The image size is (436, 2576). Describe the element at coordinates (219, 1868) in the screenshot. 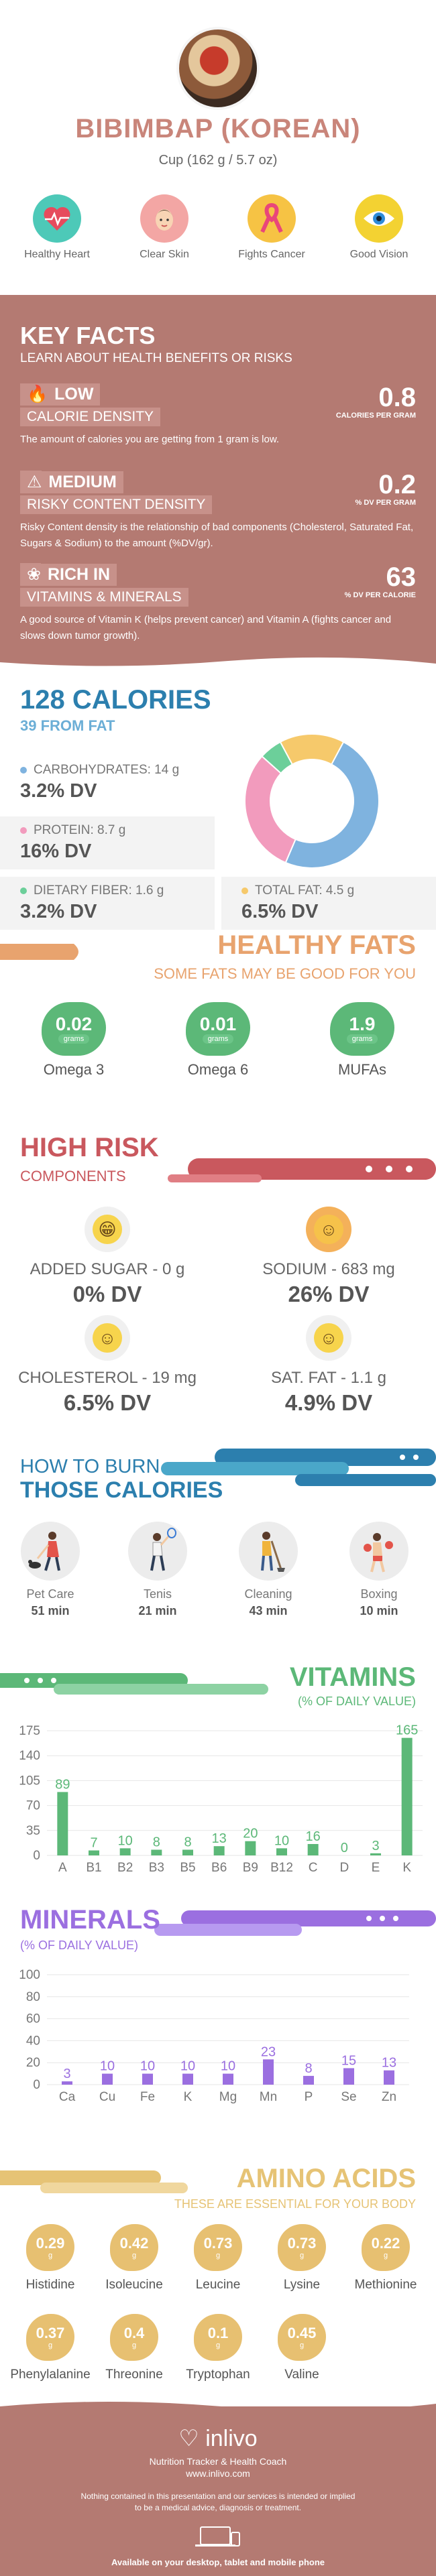

I see `x-tick-label: B6` at that location.